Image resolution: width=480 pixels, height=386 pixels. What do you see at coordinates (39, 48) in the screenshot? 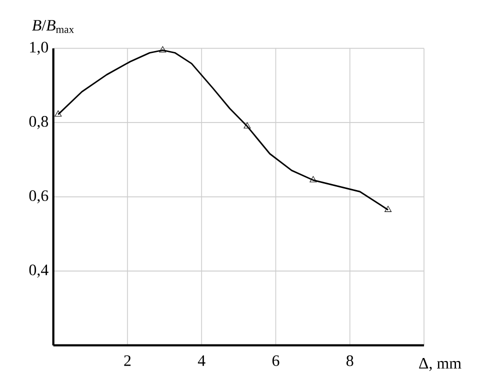
I see `y-tick-label: 1,0` at bounding box center [39, 48].